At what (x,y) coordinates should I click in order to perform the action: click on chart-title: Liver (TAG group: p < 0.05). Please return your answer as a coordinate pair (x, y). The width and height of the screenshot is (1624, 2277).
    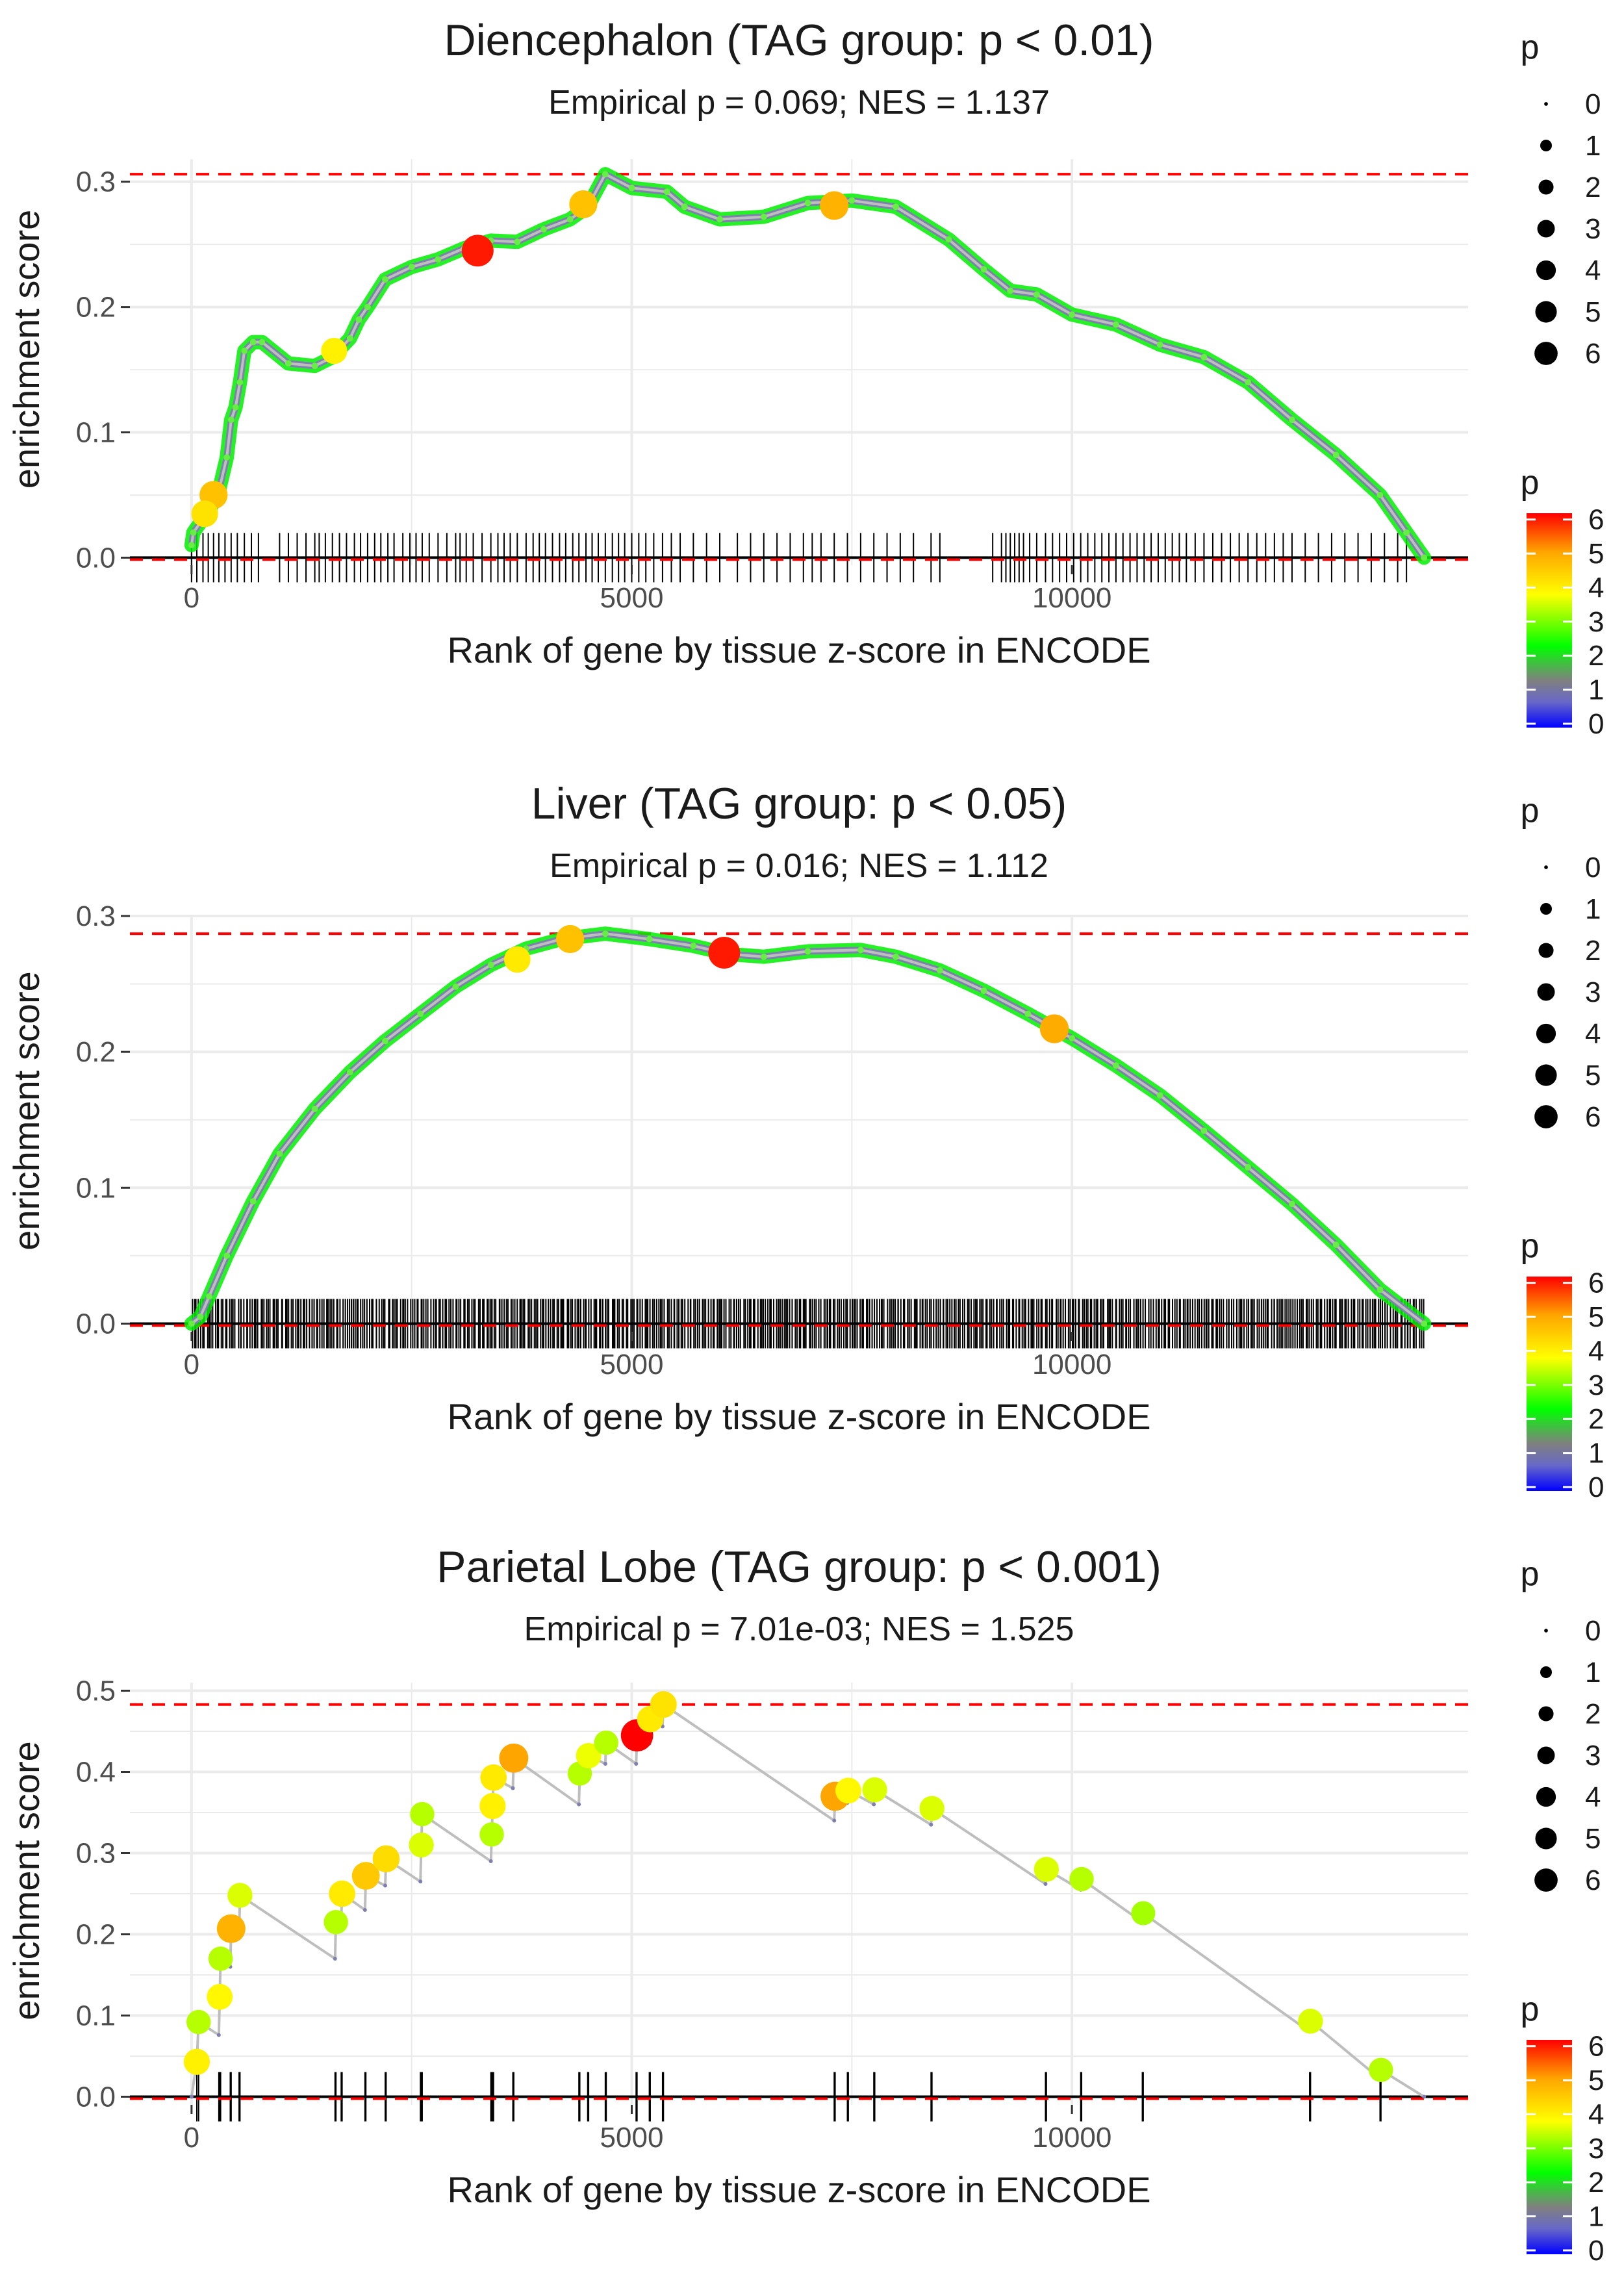
    Looking at the image, I should click on (799, 804).